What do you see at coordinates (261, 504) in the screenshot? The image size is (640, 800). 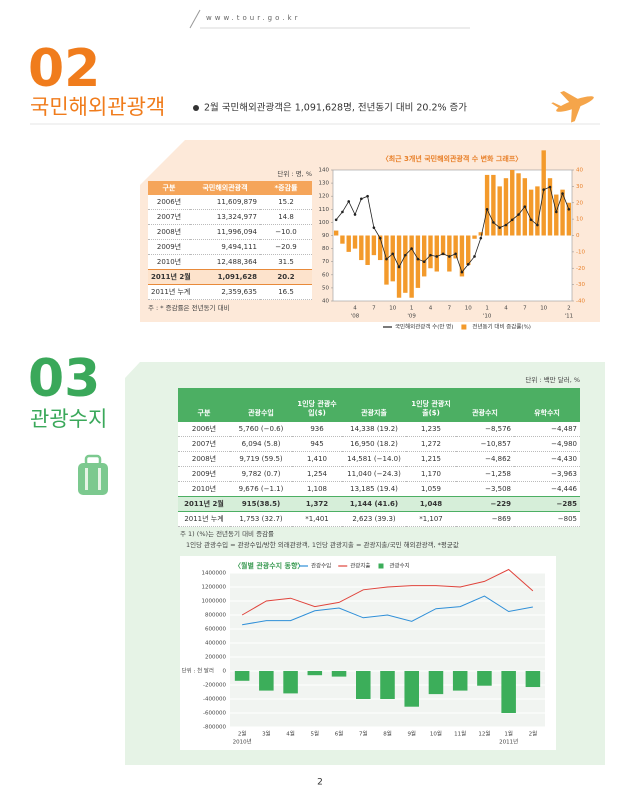 I see `table-cell: 915(38.5)` at bounding box center [261, 504].